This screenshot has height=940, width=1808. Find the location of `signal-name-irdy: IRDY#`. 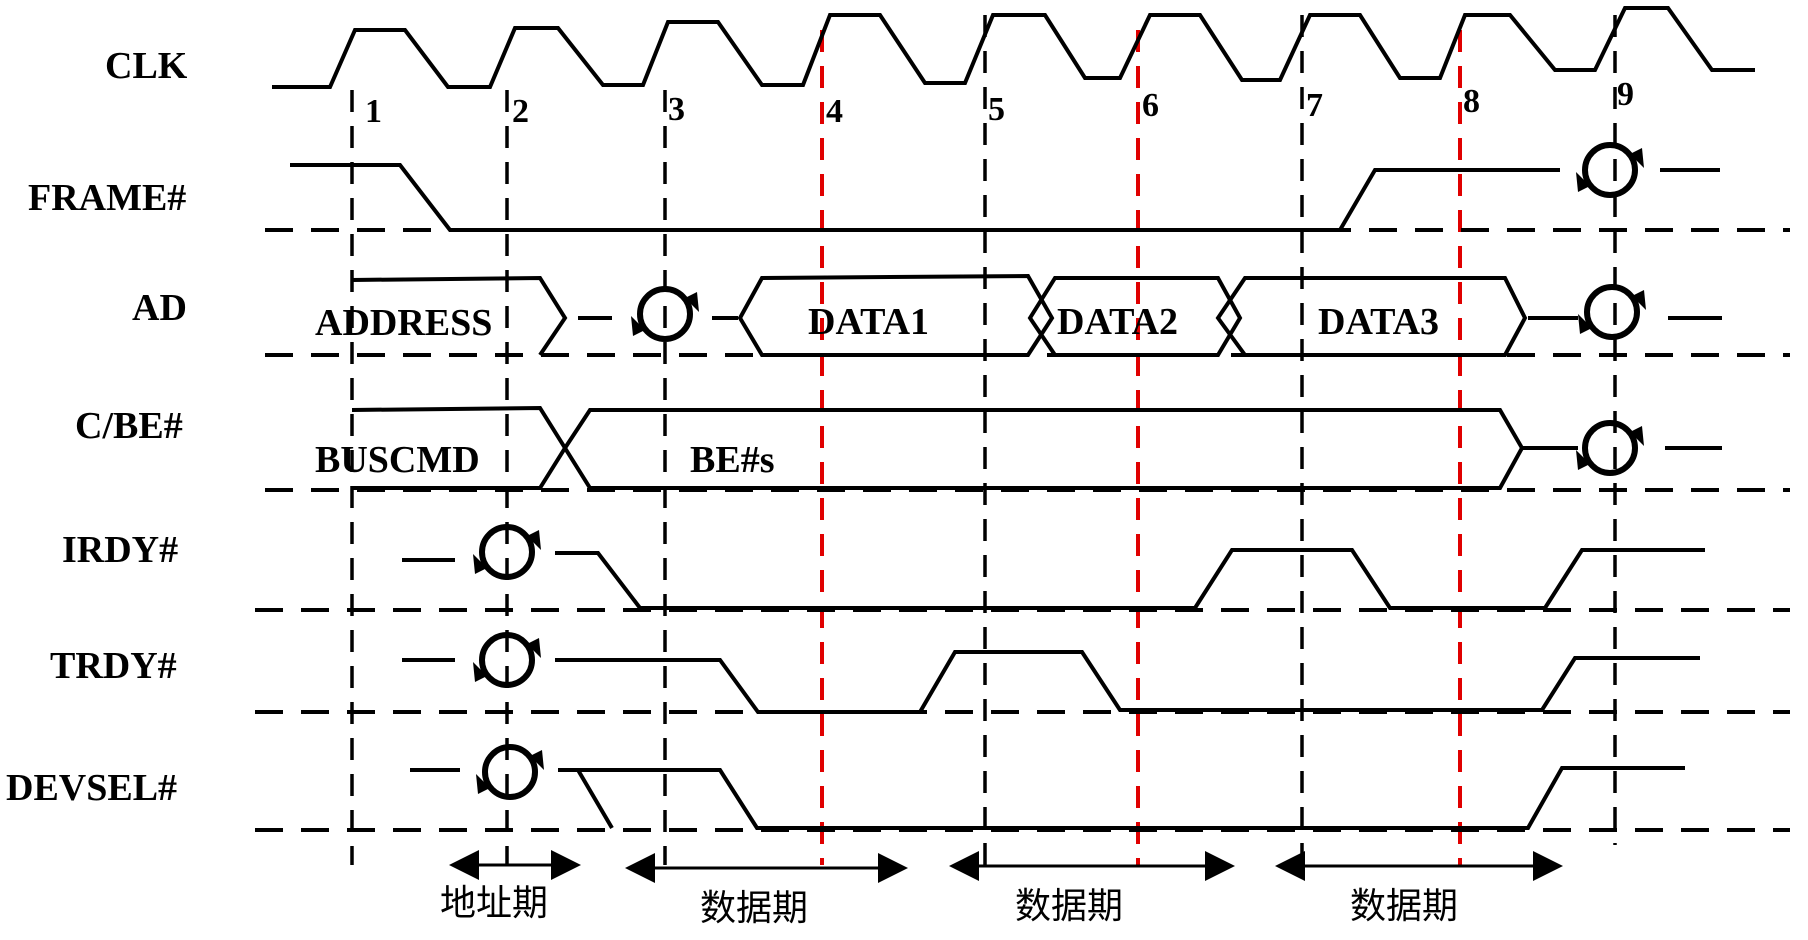

signal-name-irdy: IRDY# is located at coordinates (120, 550).